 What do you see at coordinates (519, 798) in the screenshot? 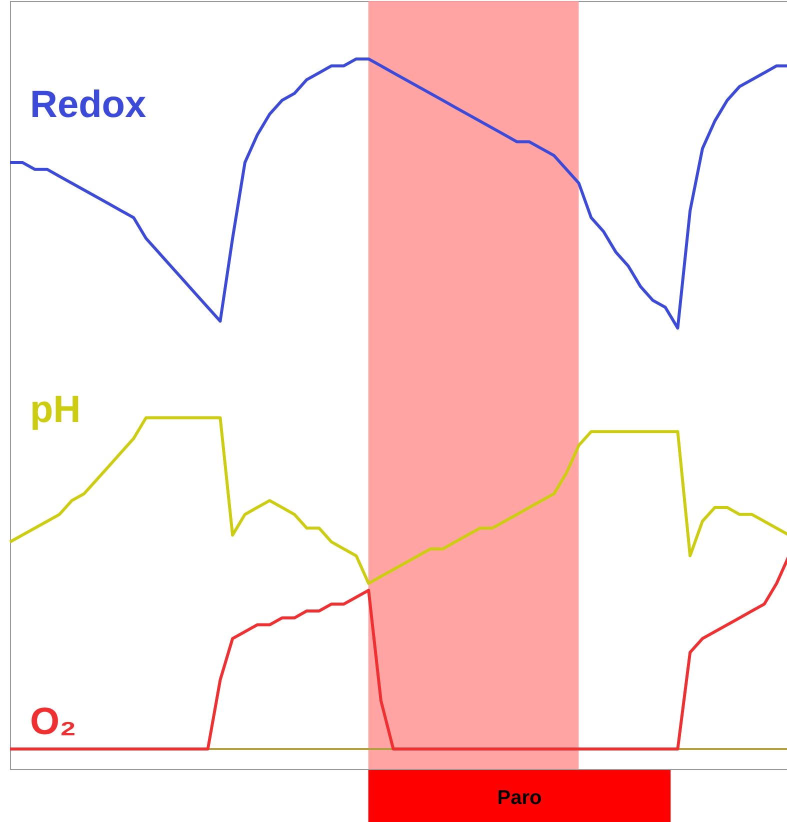
I see `text: Paro` at bounding box center [519, 798].